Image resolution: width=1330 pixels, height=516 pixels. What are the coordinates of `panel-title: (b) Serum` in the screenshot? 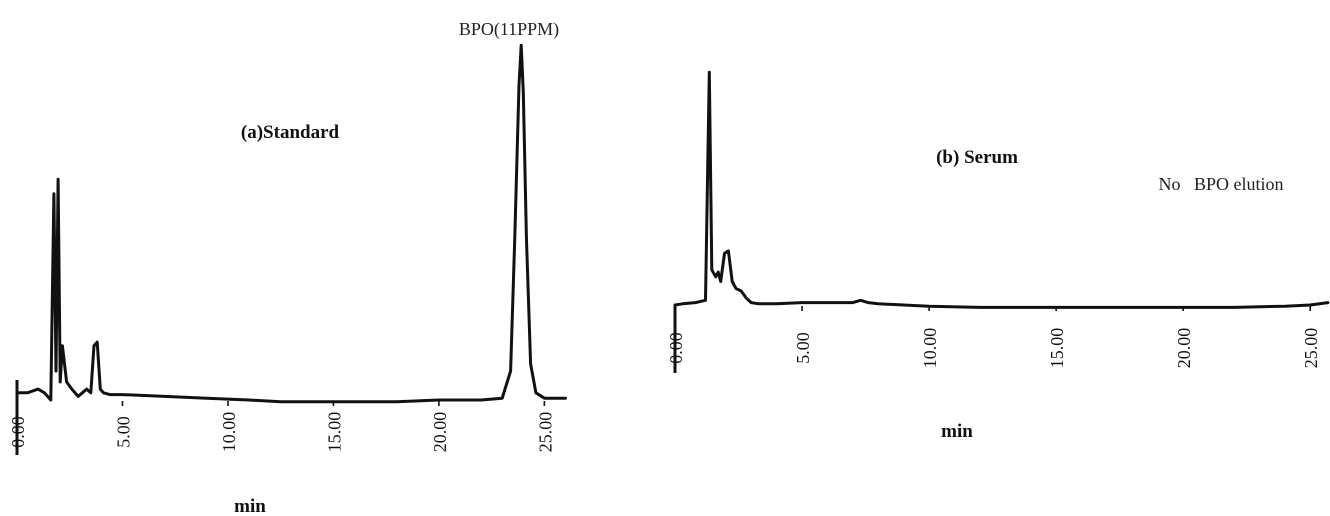 It's located at (977, 157).